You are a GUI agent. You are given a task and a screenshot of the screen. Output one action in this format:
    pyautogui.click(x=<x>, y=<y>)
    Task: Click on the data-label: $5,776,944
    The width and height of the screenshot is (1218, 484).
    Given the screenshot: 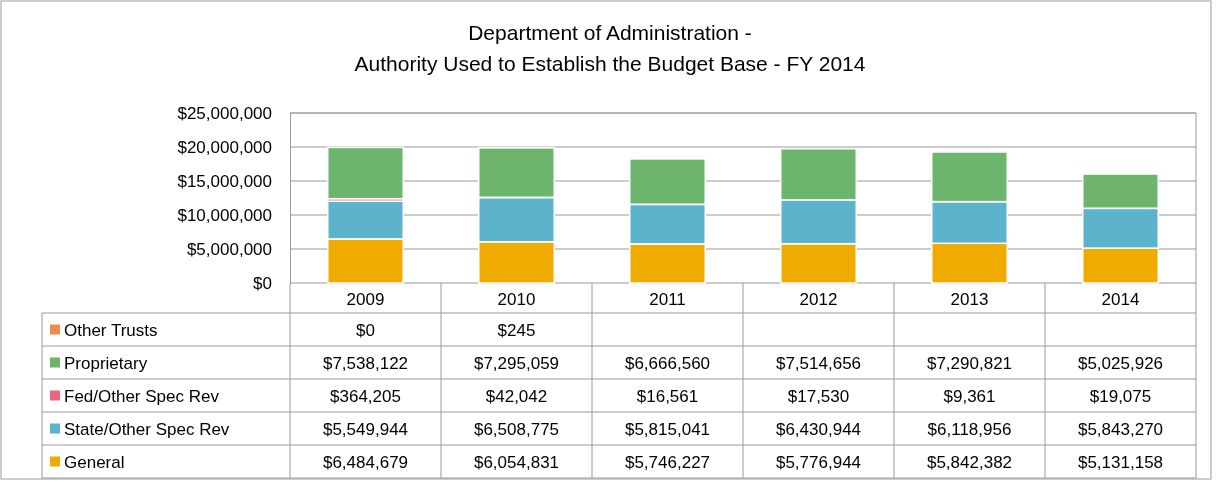 What is the action you would take?
    pyautogui.click(x=818, y=462)
    